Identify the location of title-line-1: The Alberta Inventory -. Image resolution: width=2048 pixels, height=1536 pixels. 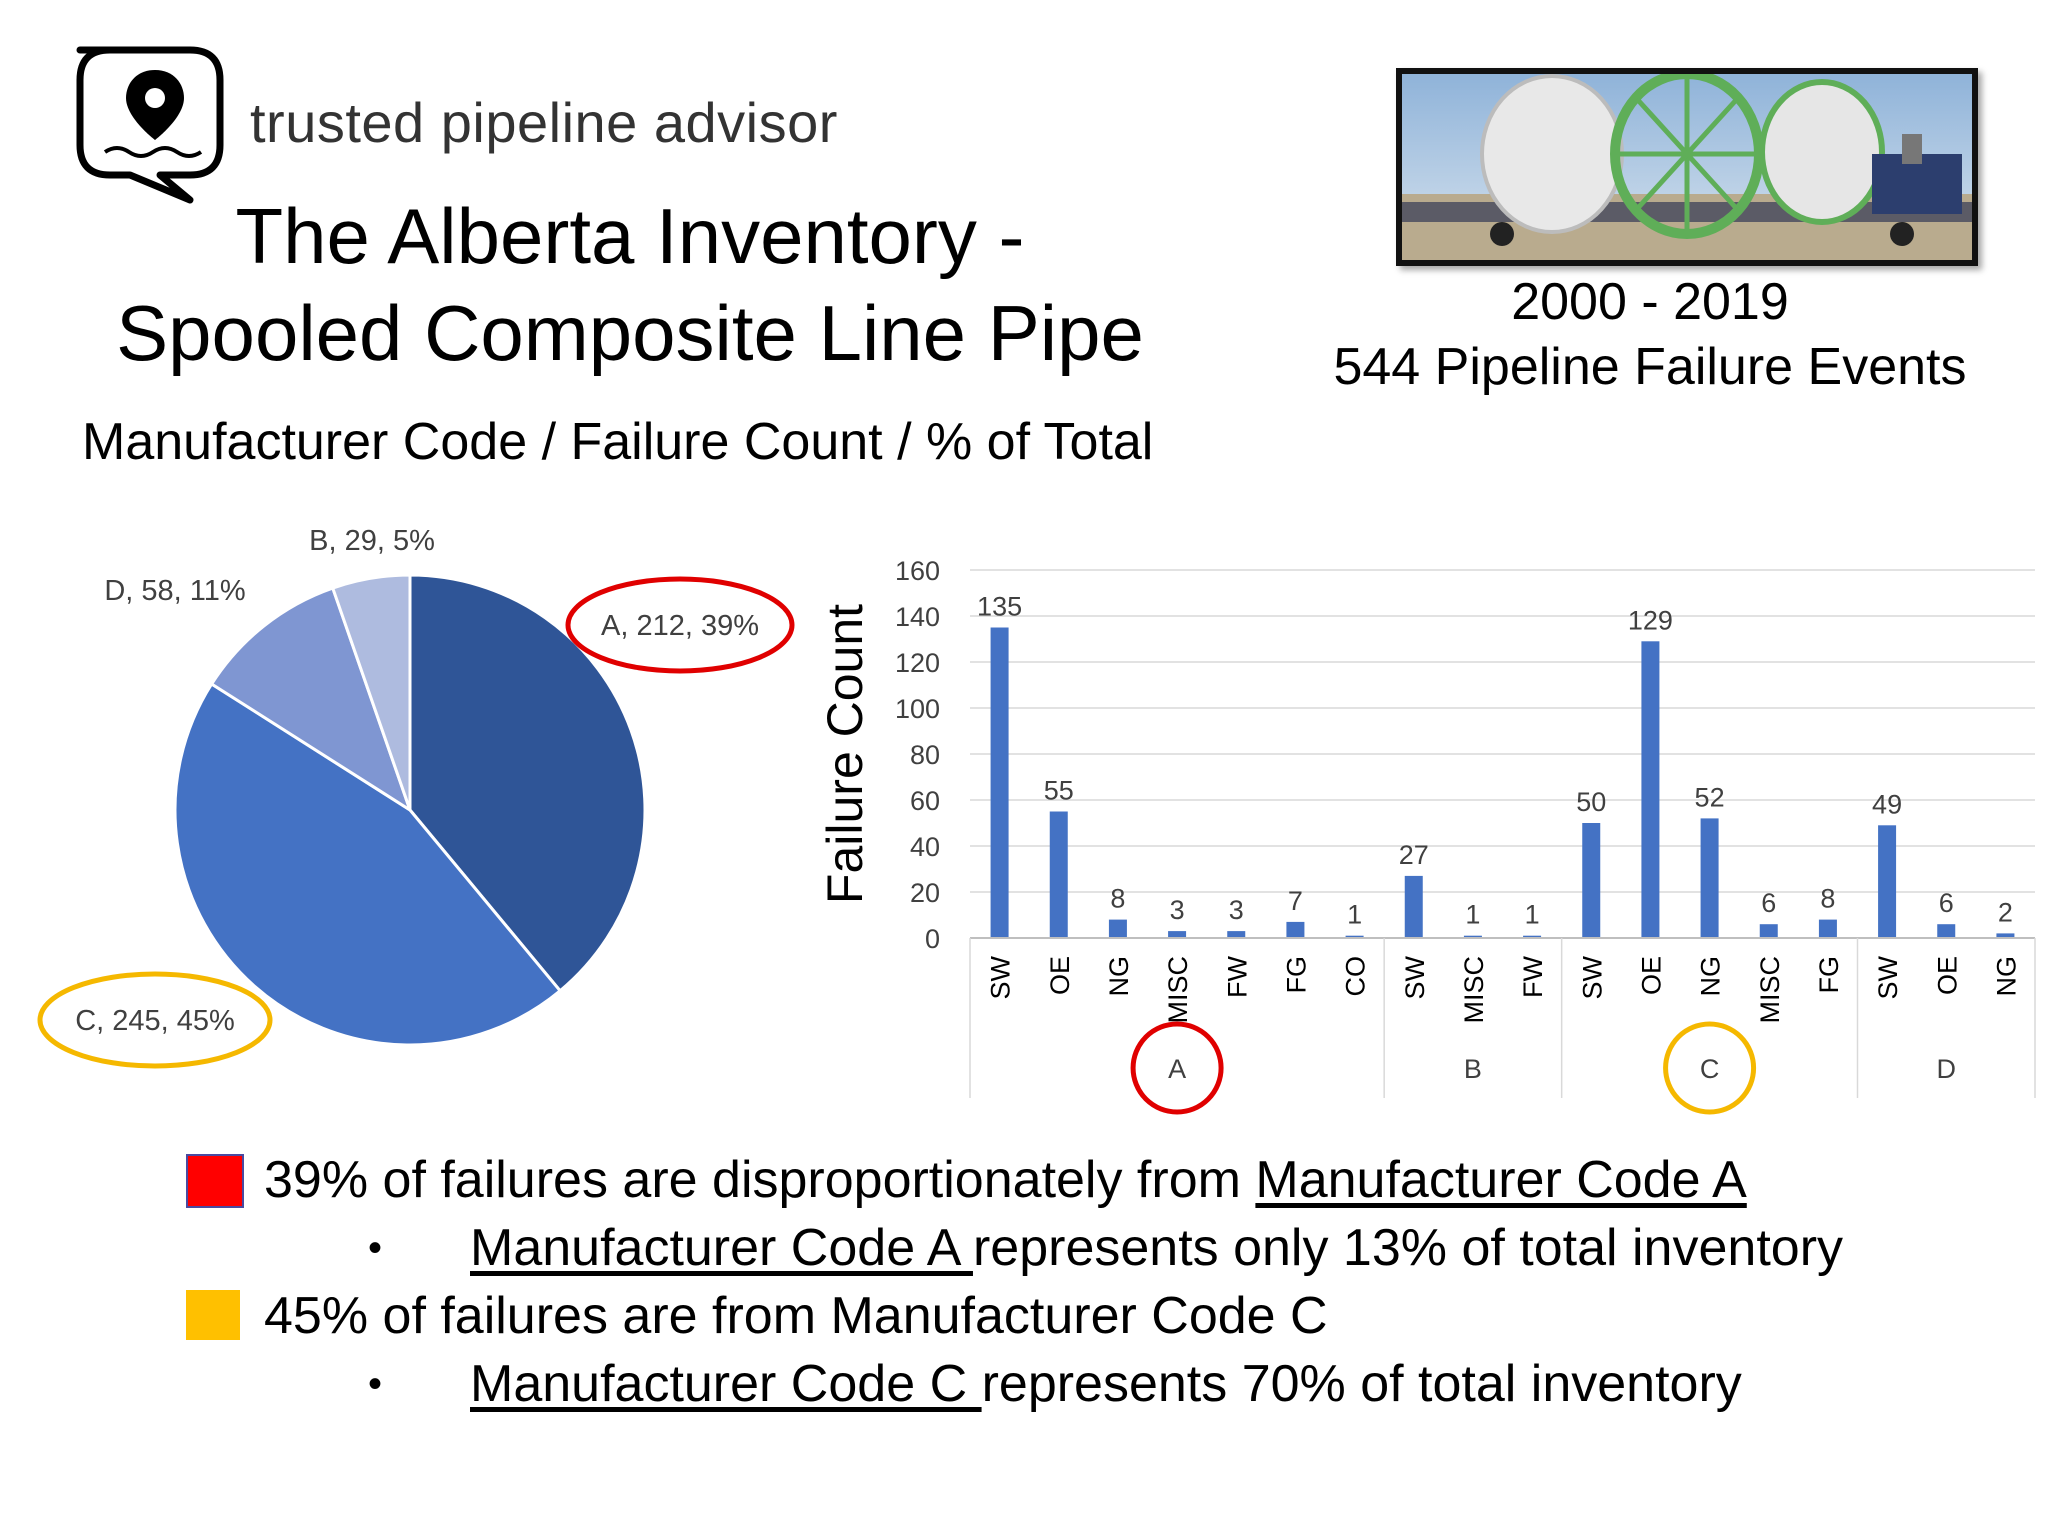
(630, 236).